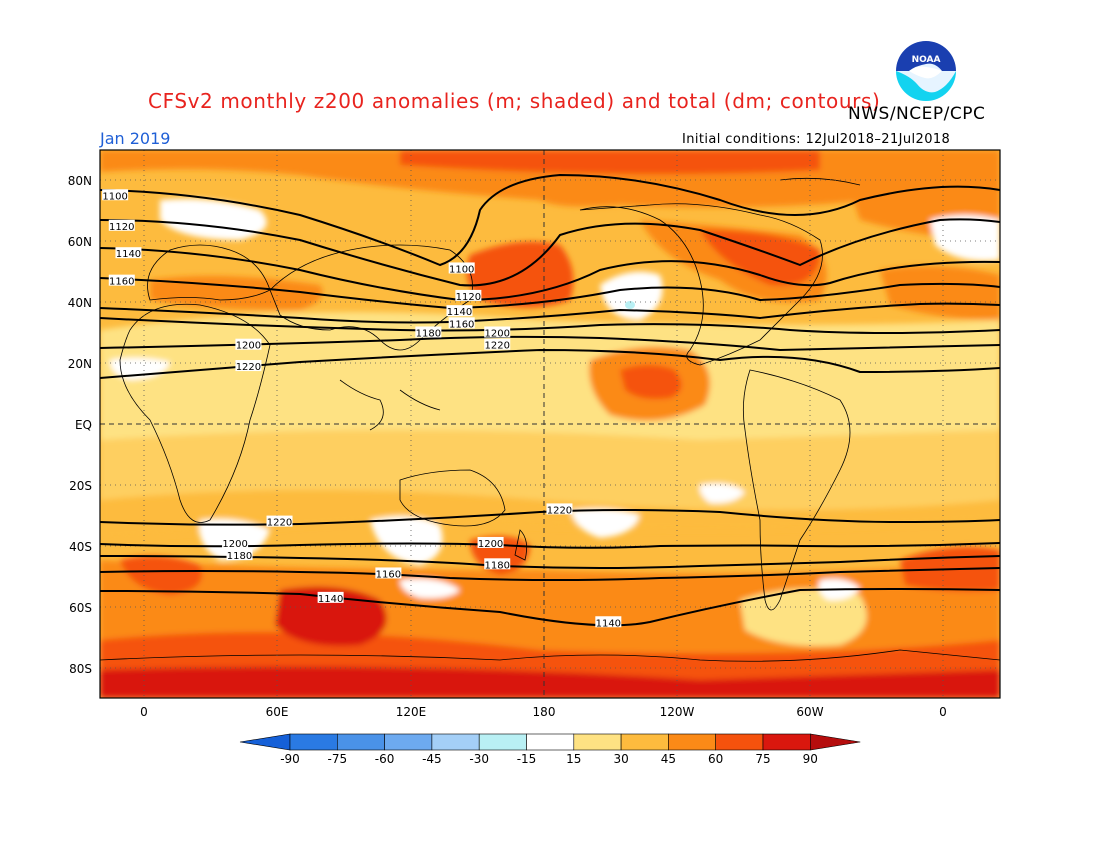 The width and height of the screenshot is (1100, 850). I want to click on colorbar-tick-label: 60, so click(715, 759).